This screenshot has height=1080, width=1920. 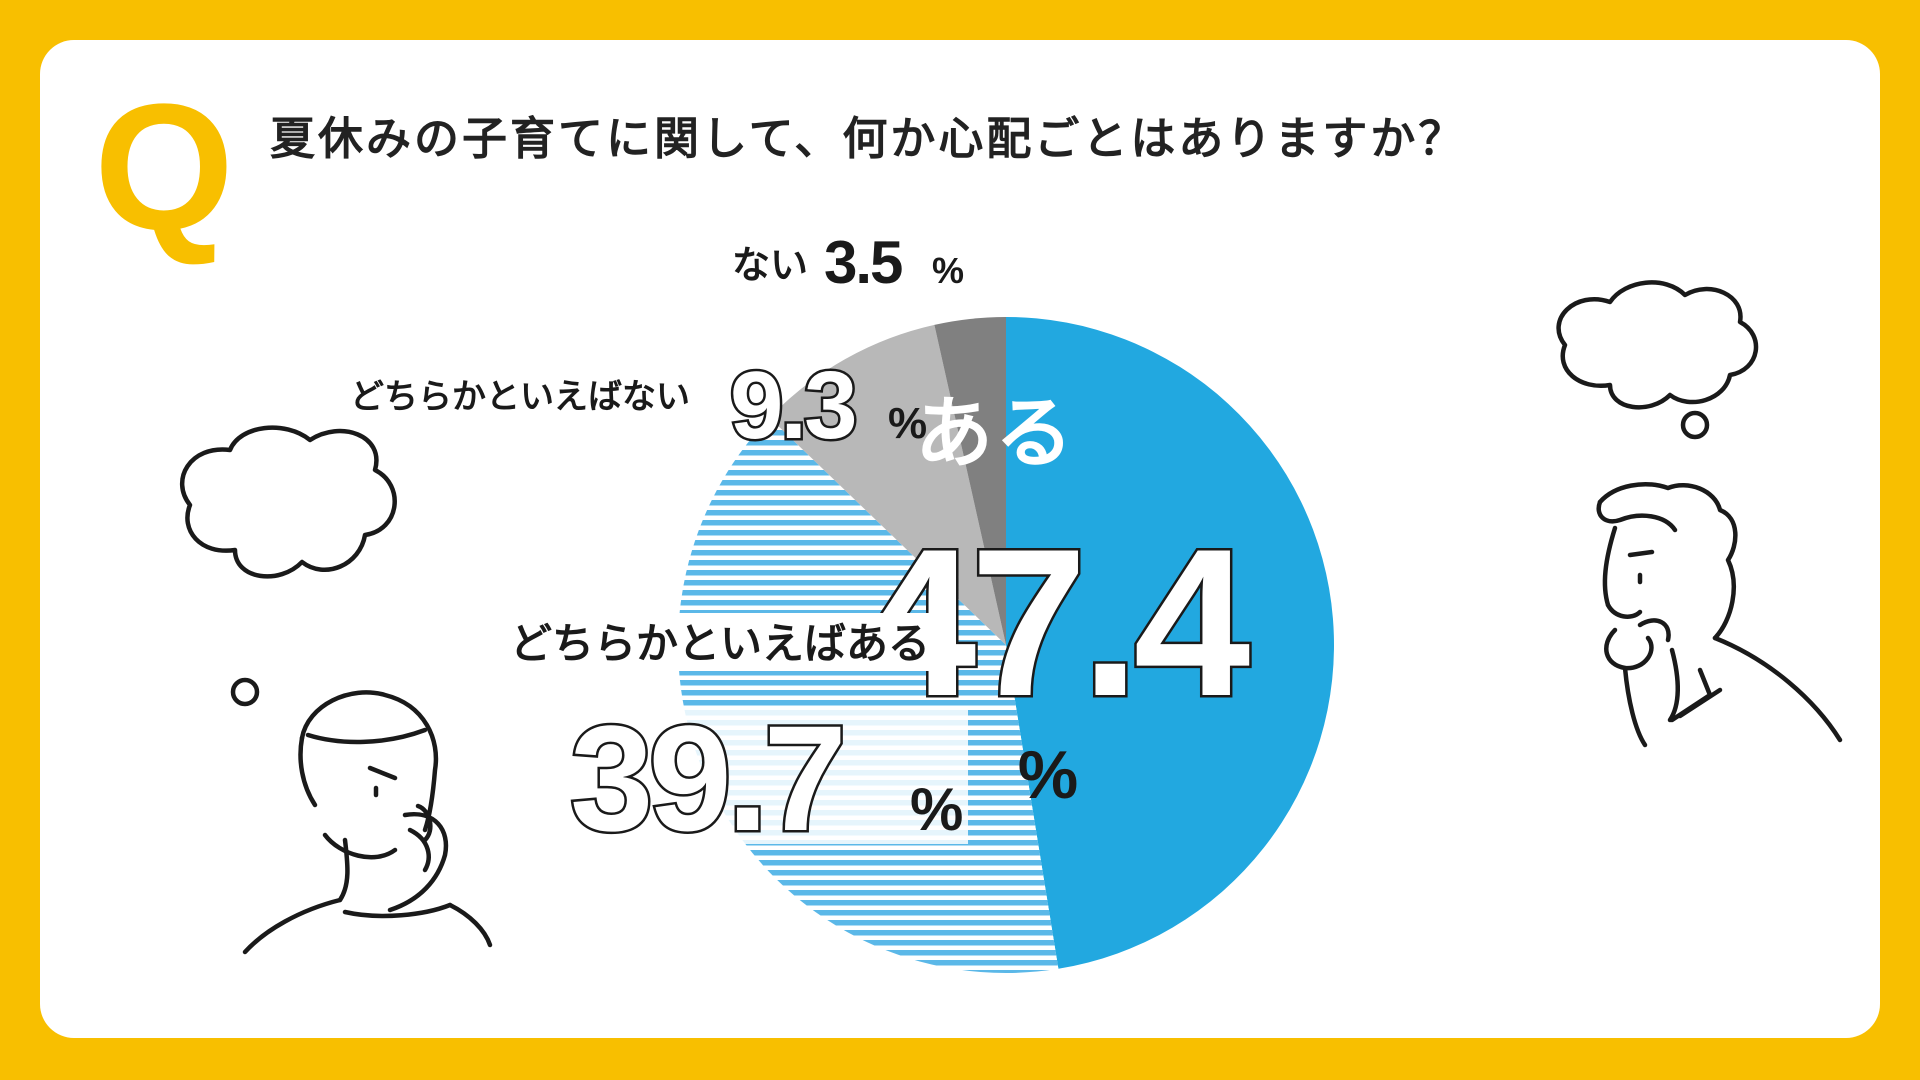 What do you see at coordinates (887, 484) in the screenshot?
I see `slice-dochiraka-nai` at bounding box center [887, 484].